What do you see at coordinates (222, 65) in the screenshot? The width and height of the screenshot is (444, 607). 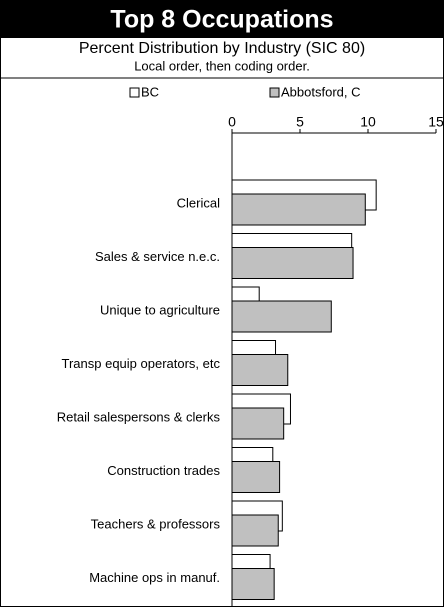 I see `chart-note: Local order, then coding order.` at bounding box center [222, 65].